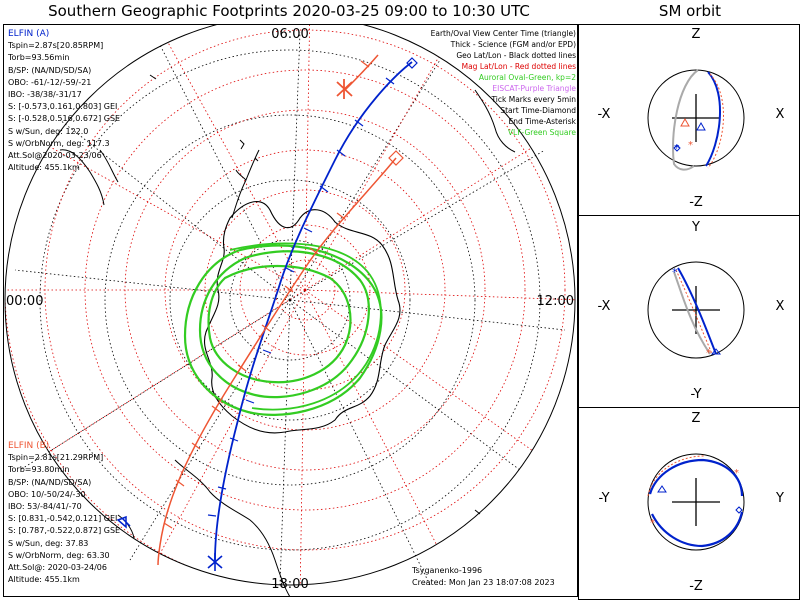 This screenshot has width=800, height=600. I want to click on legend-item: Thick - Science (FGM and/or EPD), so click(513, 44).